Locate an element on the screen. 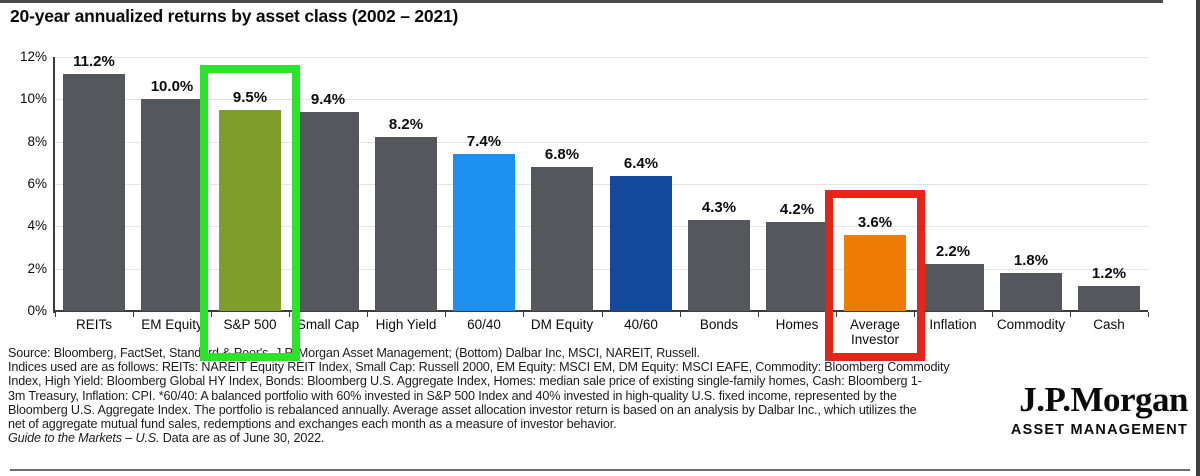 This screenshot has width=1200, height=476. bar-average-investor is located at coordinates (875, 273).